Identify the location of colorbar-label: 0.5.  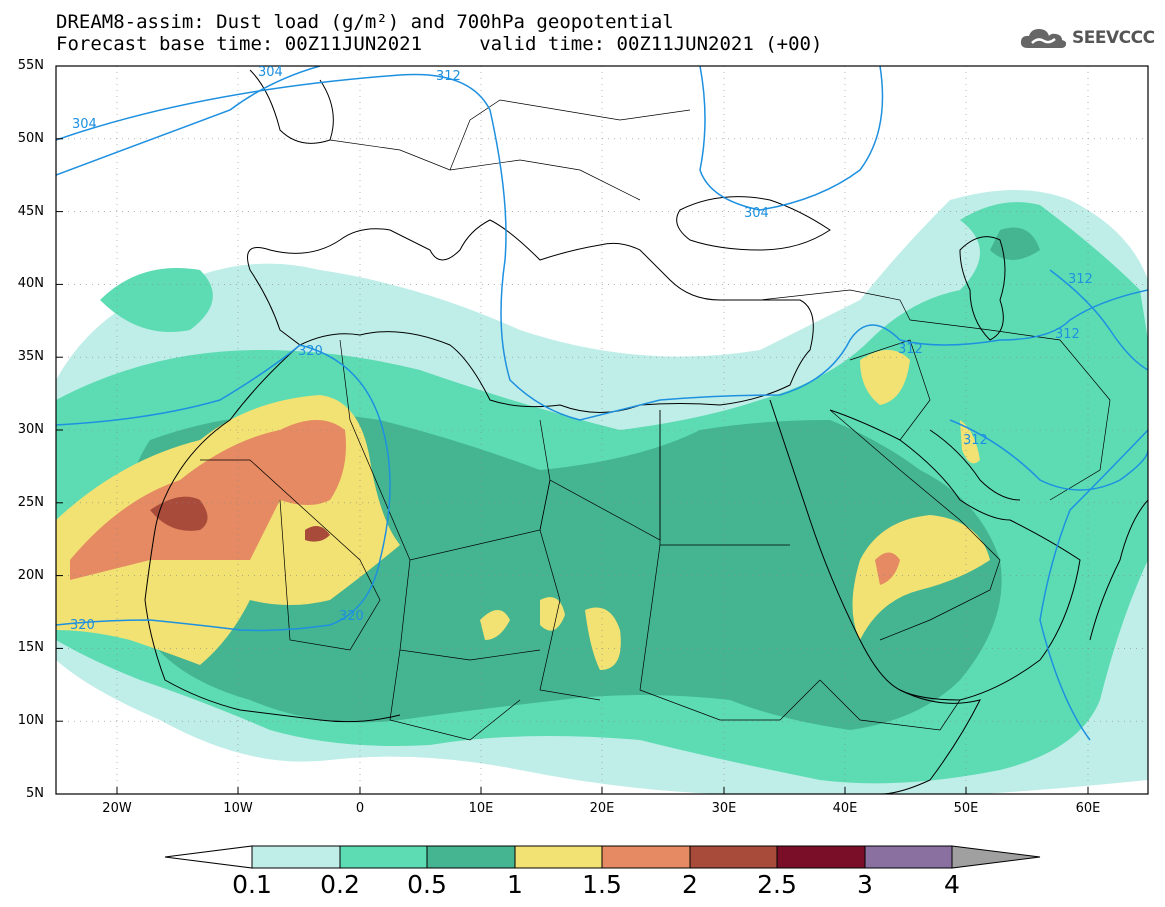
(427, 884).